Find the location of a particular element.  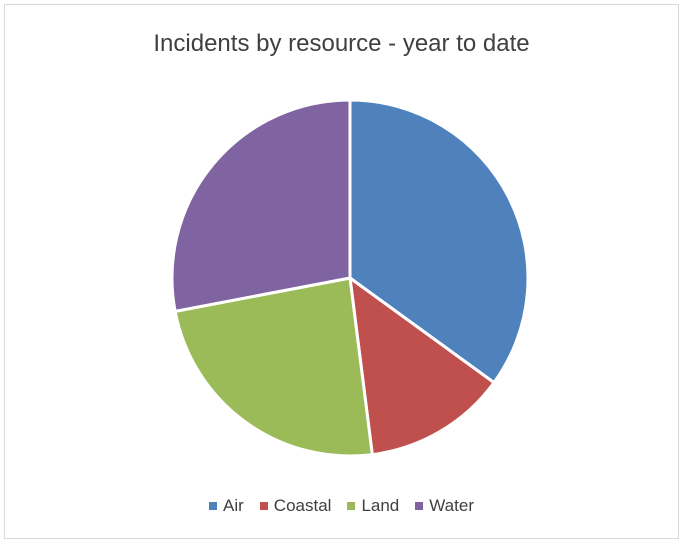

legend: Air Coastal Land Water is located at coordinates (341, 506).